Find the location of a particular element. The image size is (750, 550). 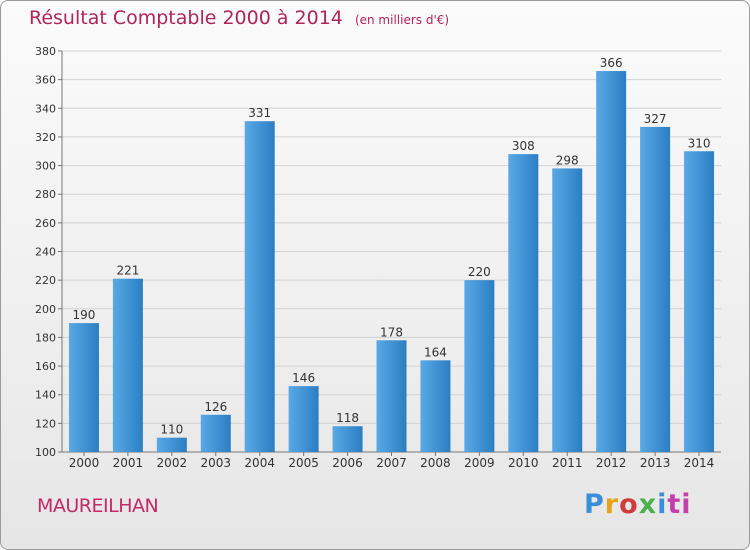

y-tick-label: 160 is located at coordinates (45, 366).